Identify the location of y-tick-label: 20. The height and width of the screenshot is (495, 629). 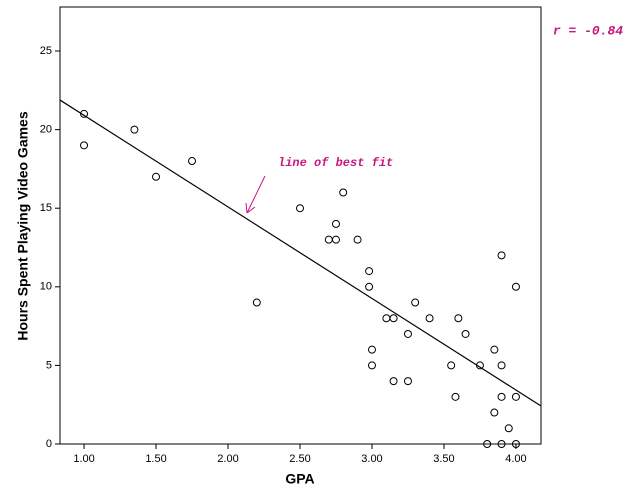
(46, 130).